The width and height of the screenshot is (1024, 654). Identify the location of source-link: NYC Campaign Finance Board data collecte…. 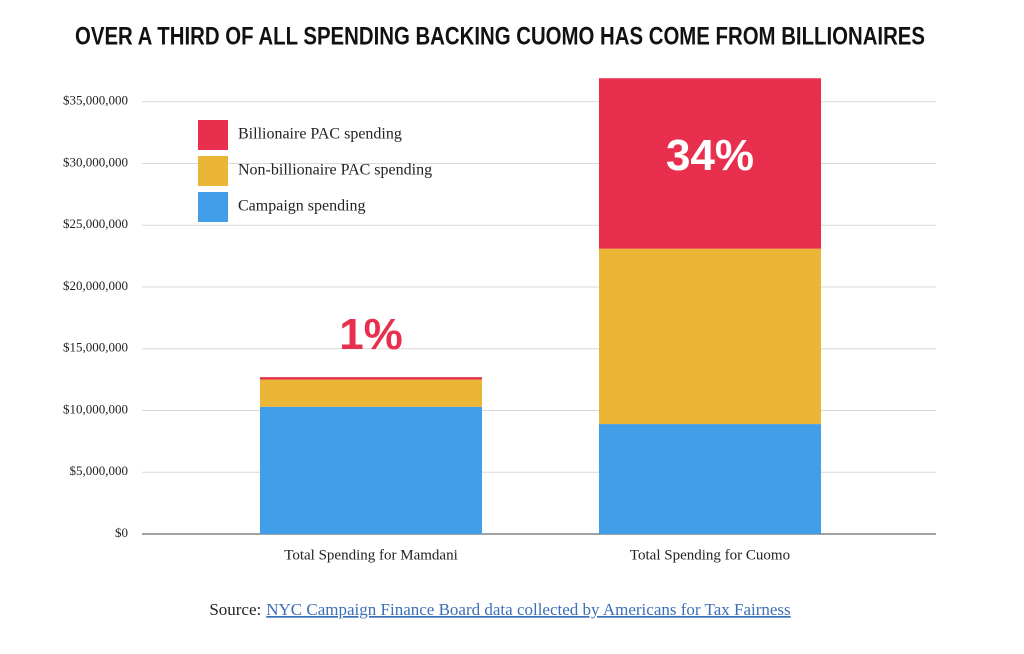
(528, 609).